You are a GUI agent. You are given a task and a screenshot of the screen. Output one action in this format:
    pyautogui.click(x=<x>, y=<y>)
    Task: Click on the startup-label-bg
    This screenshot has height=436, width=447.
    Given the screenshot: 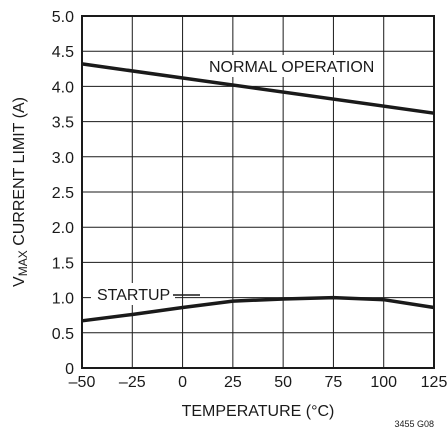 What is the action you would take?
    pyautogui.click(x=133, y=294)
    